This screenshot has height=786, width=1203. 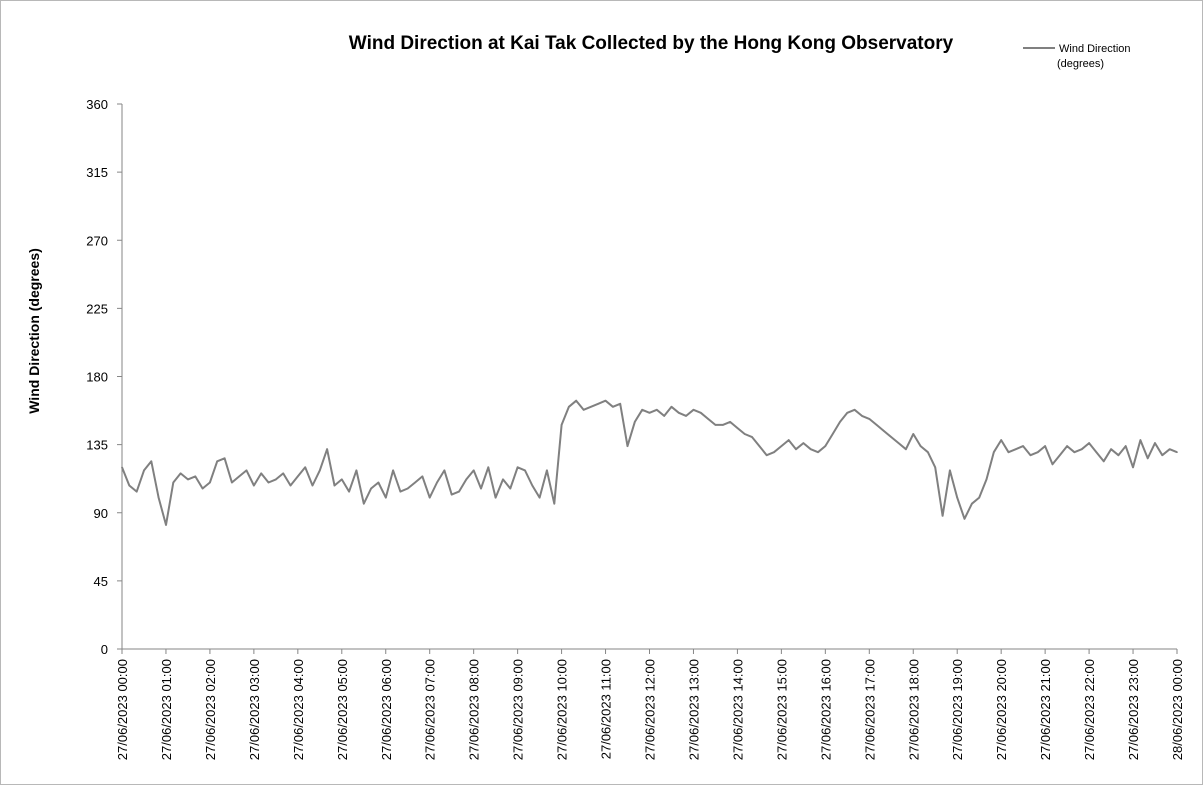 I want to click on legend-label-line: Wind Direction, so click(x=1095, y=49).